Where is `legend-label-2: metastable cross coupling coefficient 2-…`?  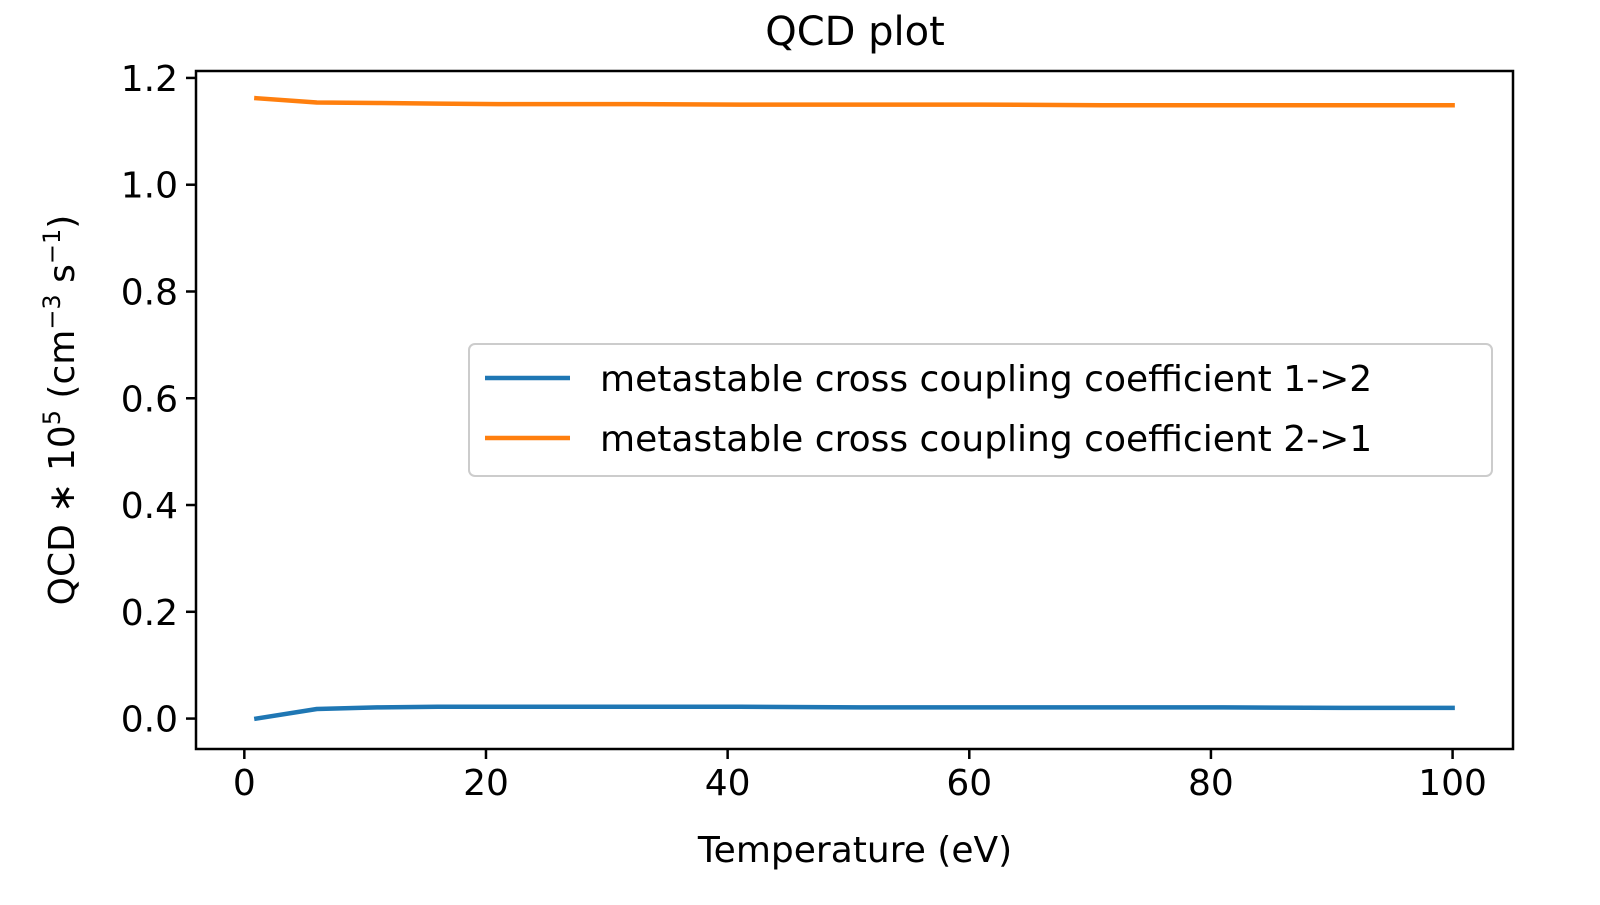 legend-label-2: metastable cross coupling coefficient 2-… is located at coordinates (986, 439).